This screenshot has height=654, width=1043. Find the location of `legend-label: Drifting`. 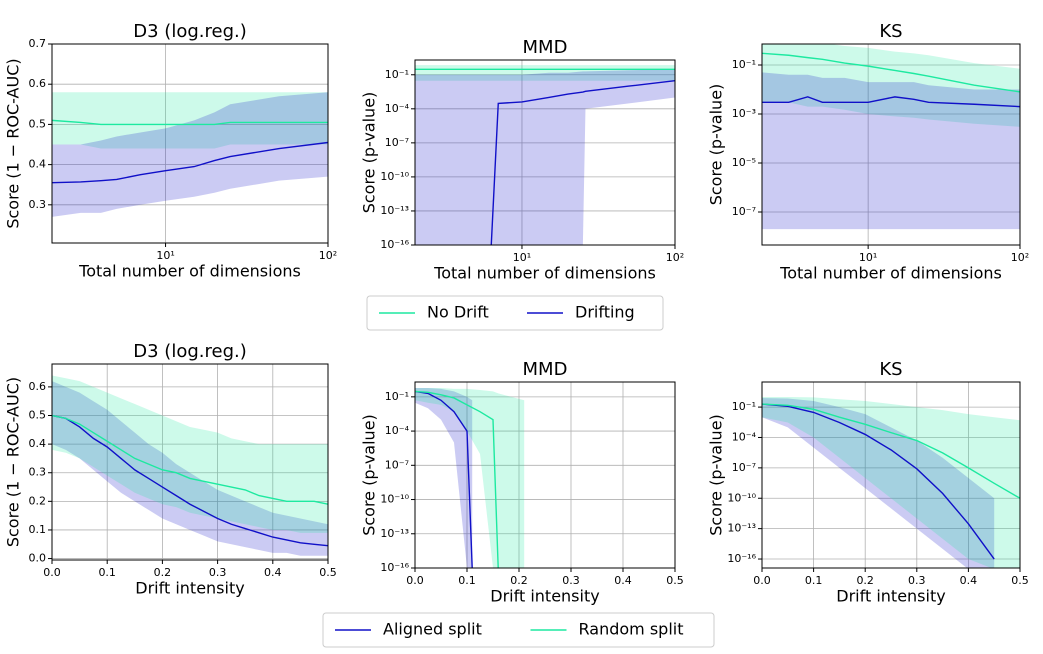

legend-label: Drifting is located at coordinates (605, 312).